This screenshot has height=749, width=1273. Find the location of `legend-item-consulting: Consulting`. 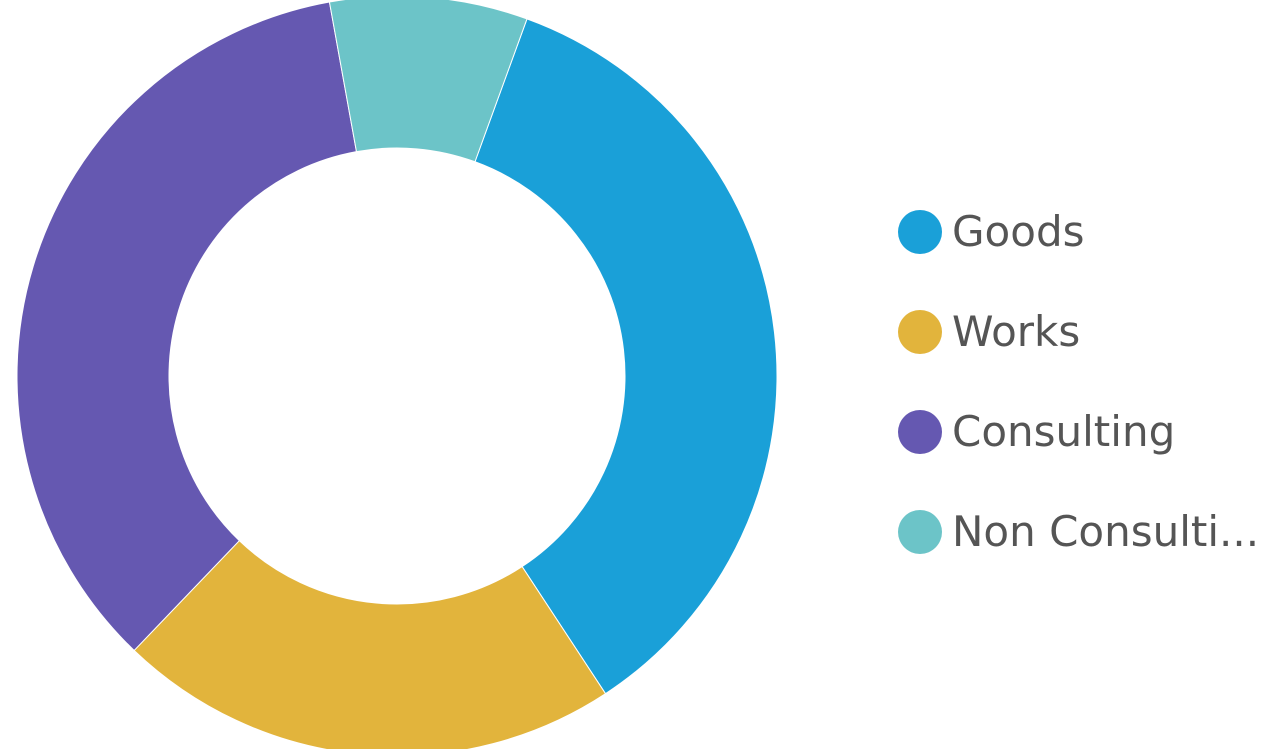

legend-item-consulting: Consulting is located at coordinates (1083, 432).